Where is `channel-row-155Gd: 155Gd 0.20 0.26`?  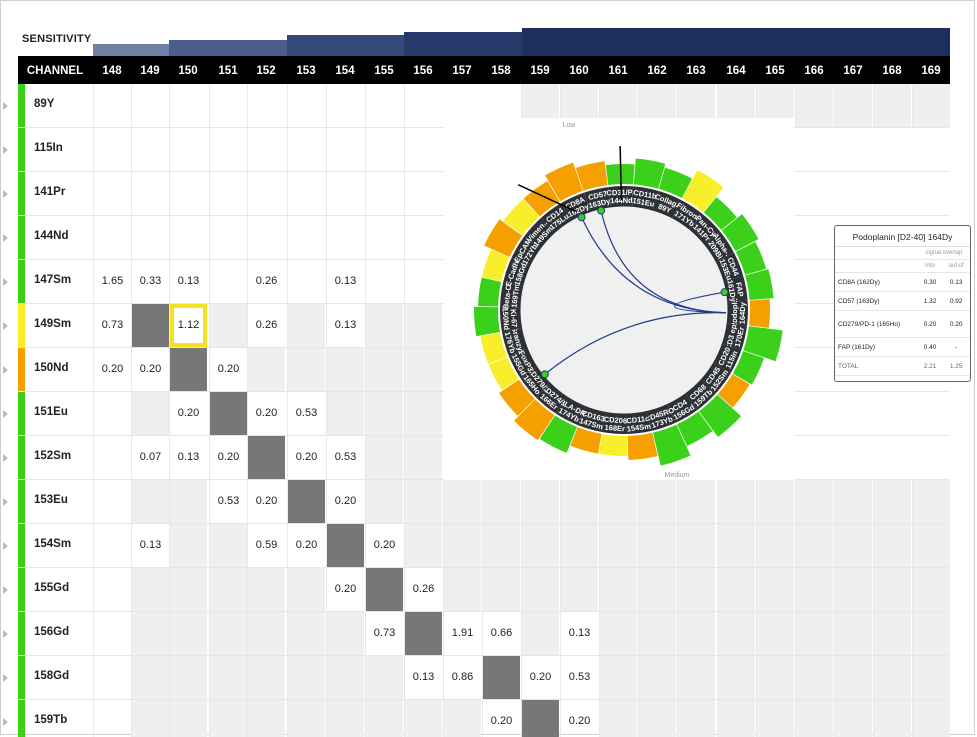 channel-row-155Gd: 155Gd 0.20 0.26 is located at coordinates (488, 590).